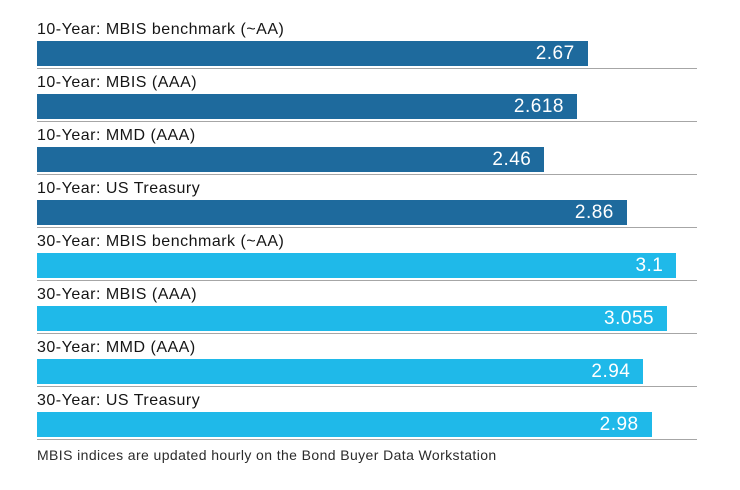 This screenshot has height=490, width=740. I want to click on bar-track: 3.055, so click(367, 318).